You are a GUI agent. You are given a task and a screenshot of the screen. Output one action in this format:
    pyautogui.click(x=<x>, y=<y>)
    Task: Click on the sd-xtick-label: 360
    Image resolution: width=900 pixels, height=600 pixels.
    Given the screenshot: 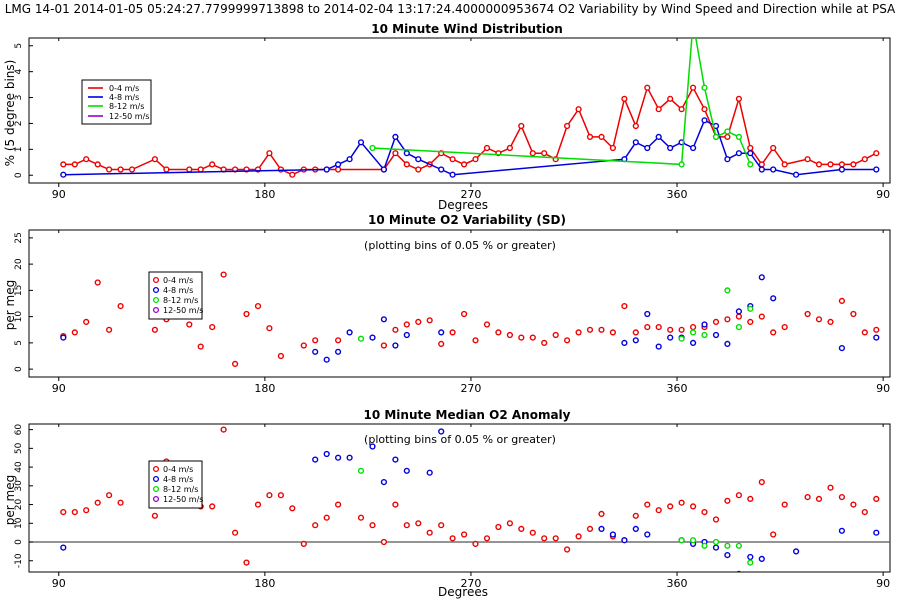 What is the action you would take?
    pyautogui.click(x=677, y=388)
    